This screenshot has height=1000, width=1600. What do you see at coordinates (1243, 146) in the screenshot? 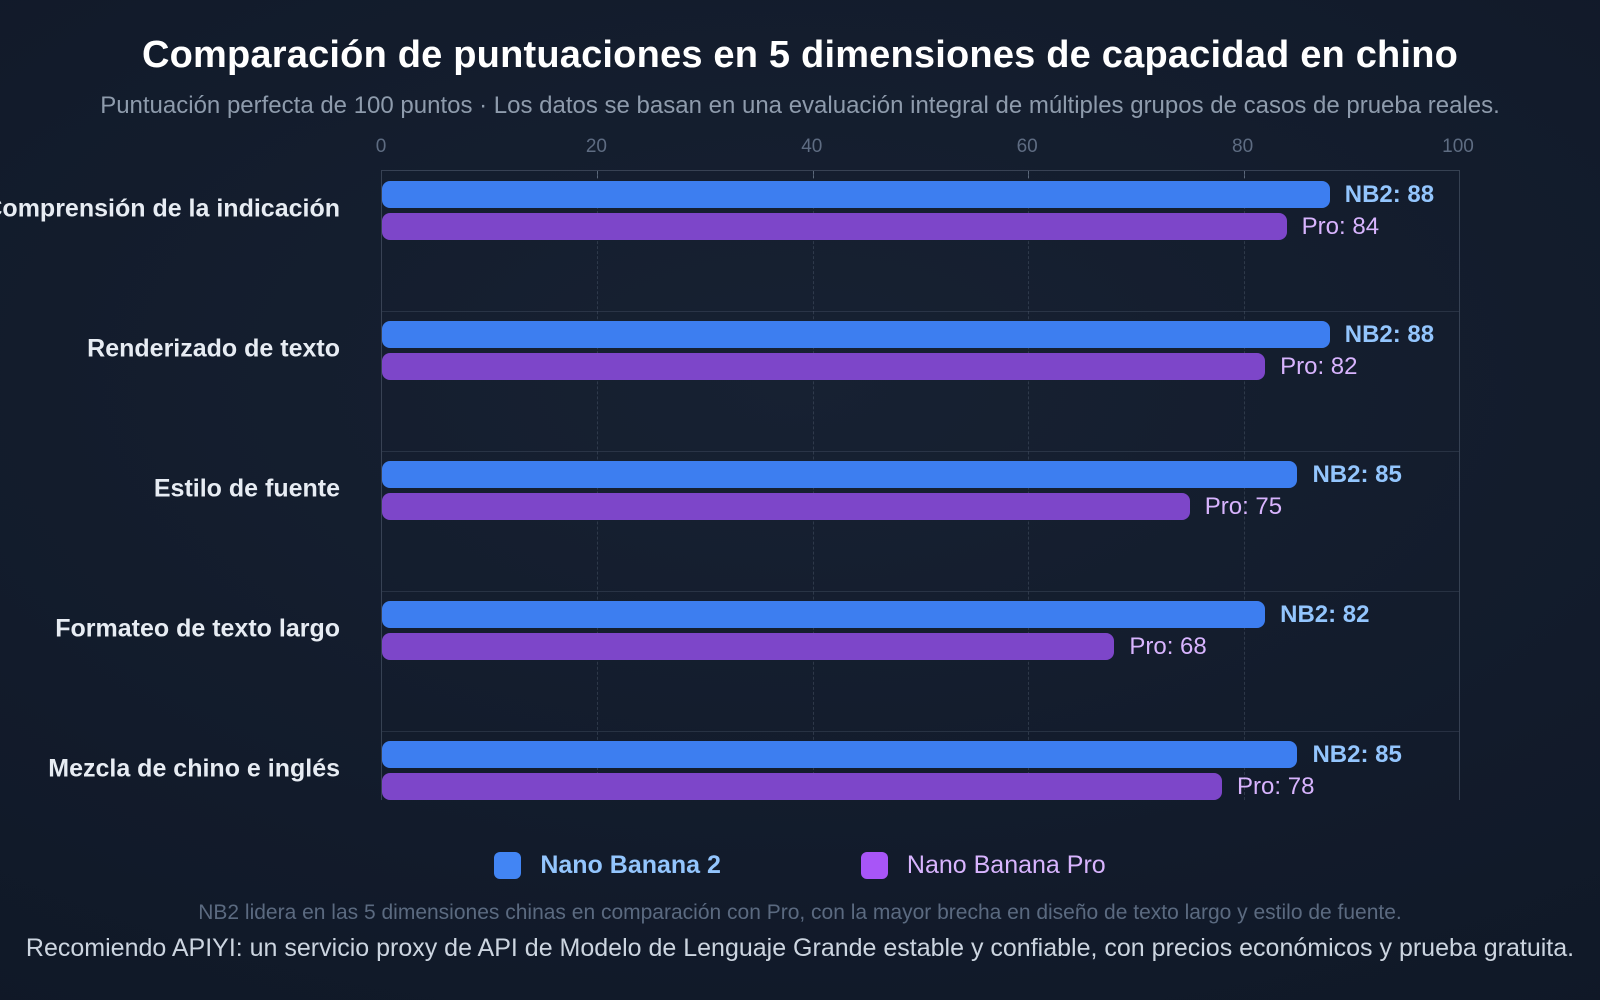
I see `x-tick-label: 80` at bounding box center [1243, 146].